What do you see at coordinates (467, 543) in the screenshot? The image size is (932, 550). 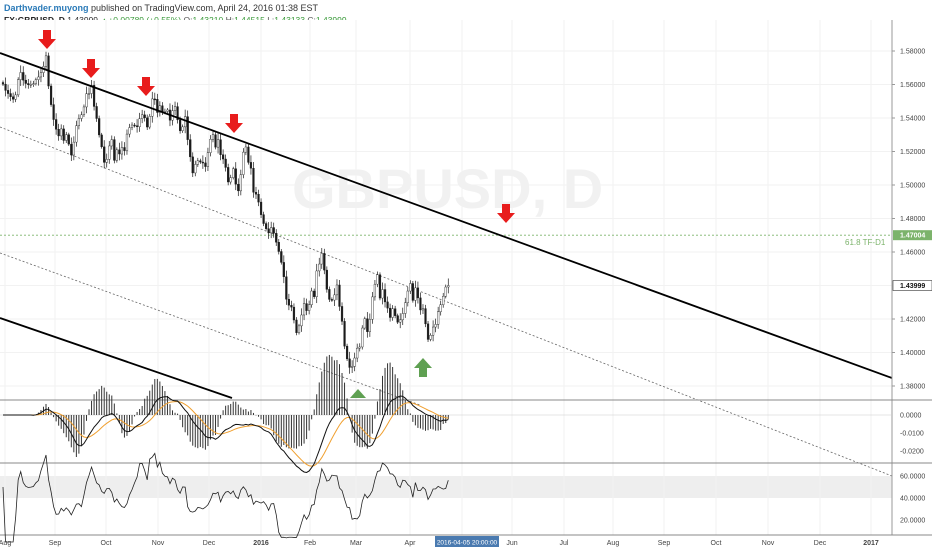 I see `cursor-date-label: 2016-04-05 20:00:00` at bounding box center [467, 543].